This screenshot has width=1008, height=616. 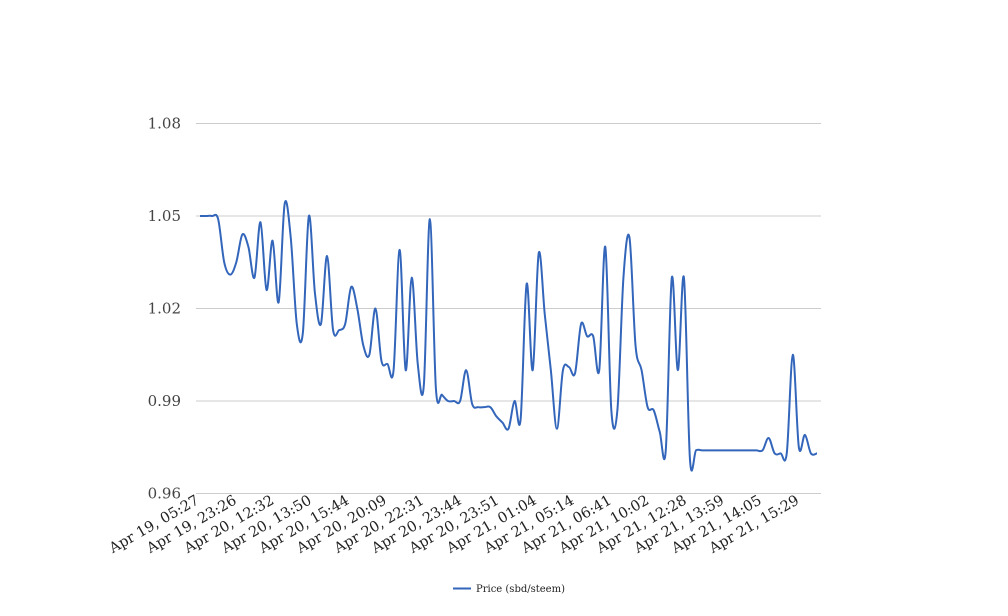 What do you see at coordinates (164, 216) in the screenshot?
I see `y-tick-label: 1.05` at bounding box center [164, 216].